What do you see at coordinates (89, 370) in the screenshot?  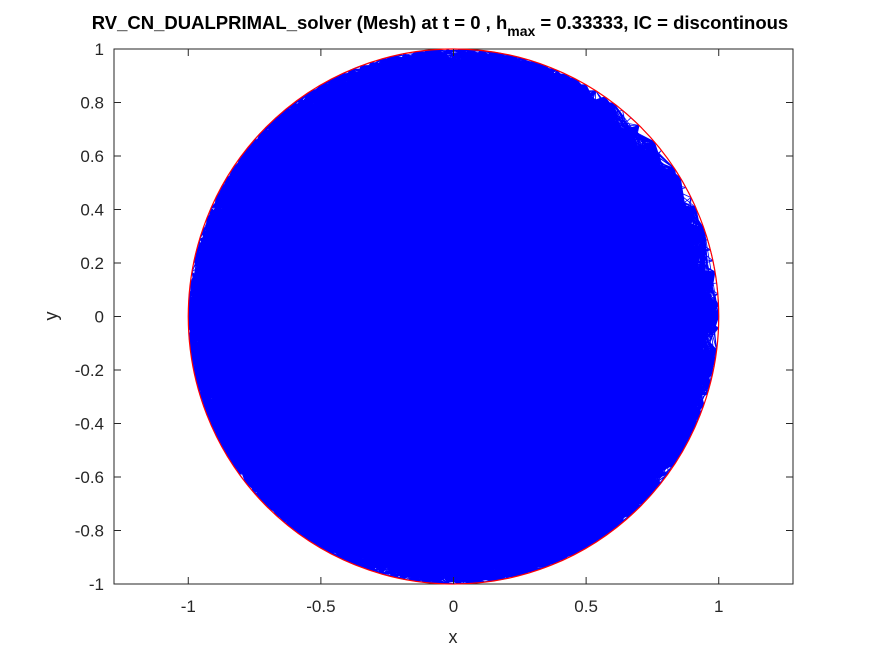 I see `y-tick-label: -0.2` at bounding box center [89, 370].